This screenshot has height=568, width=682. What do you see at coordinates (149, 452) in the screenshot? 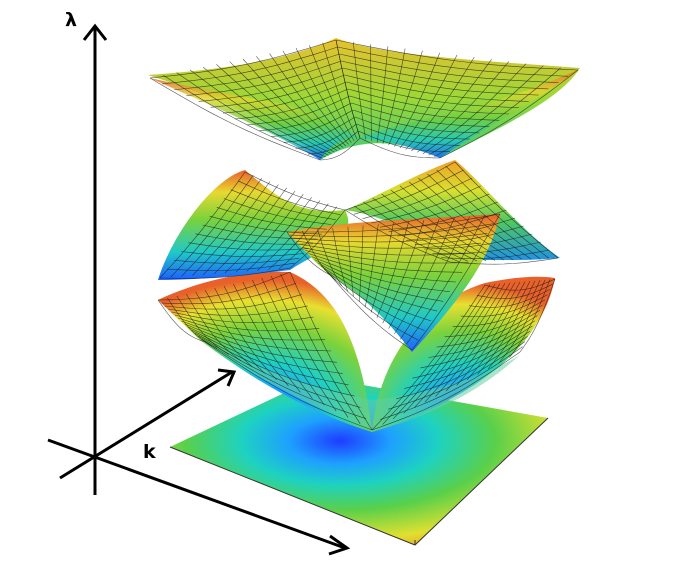
I see `k-axis-label: k` at bounding box center [149, 452].